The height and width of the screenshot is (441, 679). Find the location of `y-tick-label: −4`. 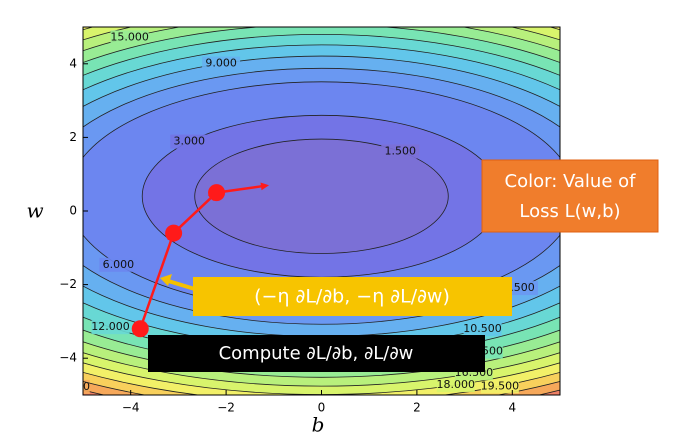

y-tick-label: −4 is located at coordinates (68, 358).